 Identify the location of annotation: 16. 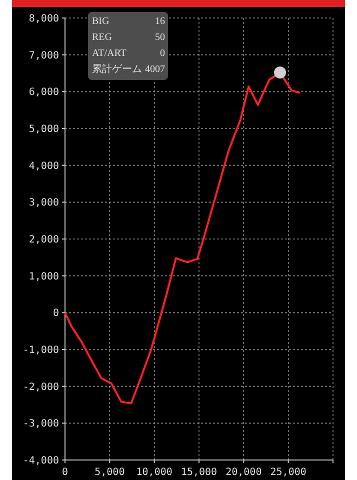
(160, 21).